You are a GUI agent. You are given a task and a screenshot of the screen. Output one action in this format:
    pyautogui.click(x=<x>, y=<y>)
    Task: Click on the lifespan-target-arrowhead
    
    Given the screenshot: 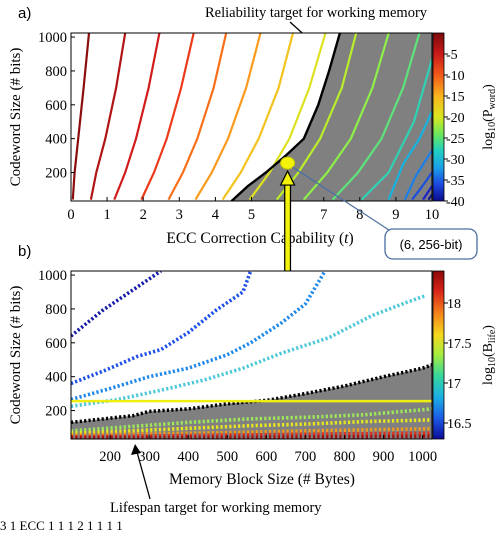 What is the action you would take?
    pyautogui.click(x=136, y=449)
    